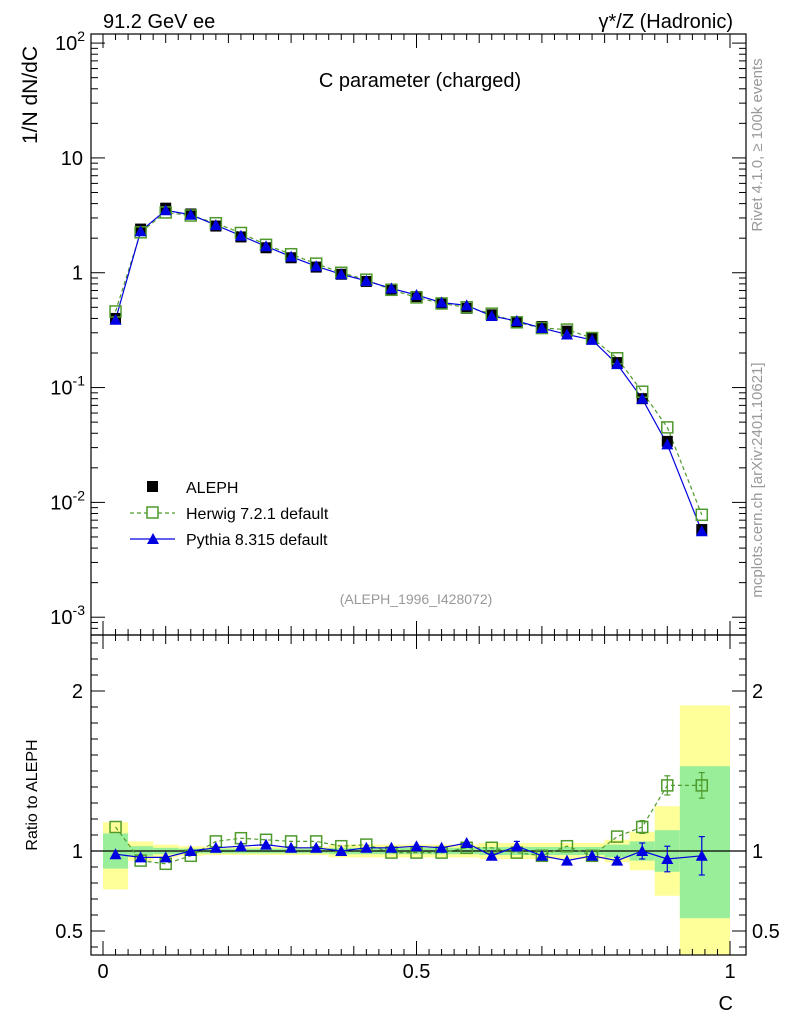 The width and height of the screenshot is (786, 1024). I want to click on green-band, so click(704, 842).